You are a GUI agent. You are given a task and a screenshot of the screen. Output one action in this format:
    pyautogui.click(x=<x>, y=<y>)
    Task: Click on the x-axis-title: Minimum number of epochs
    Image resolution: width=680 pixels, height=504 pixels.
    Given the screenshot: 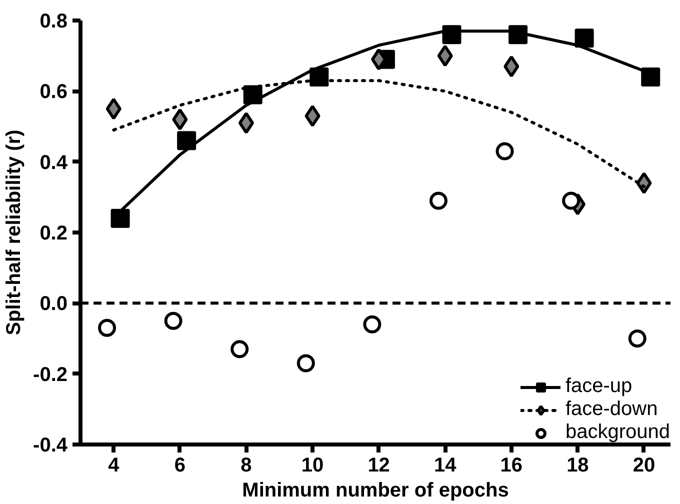 What is the action you would take?
    pyautogui.click(x=375, y=491)
    